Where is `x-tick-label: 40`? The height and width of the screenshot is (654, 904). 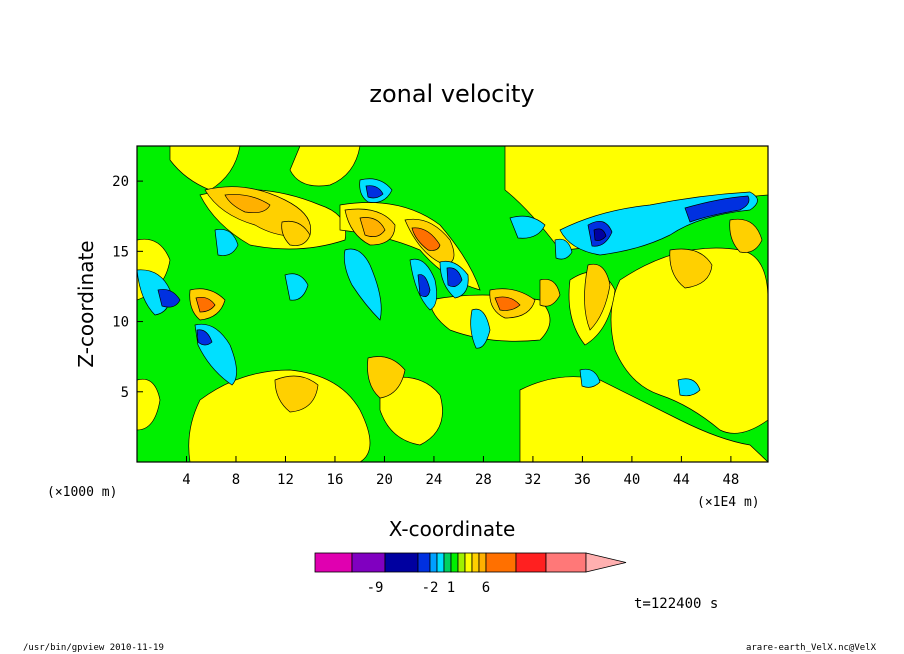
x-tick-label: 40 is located at coordinates (631, 480).